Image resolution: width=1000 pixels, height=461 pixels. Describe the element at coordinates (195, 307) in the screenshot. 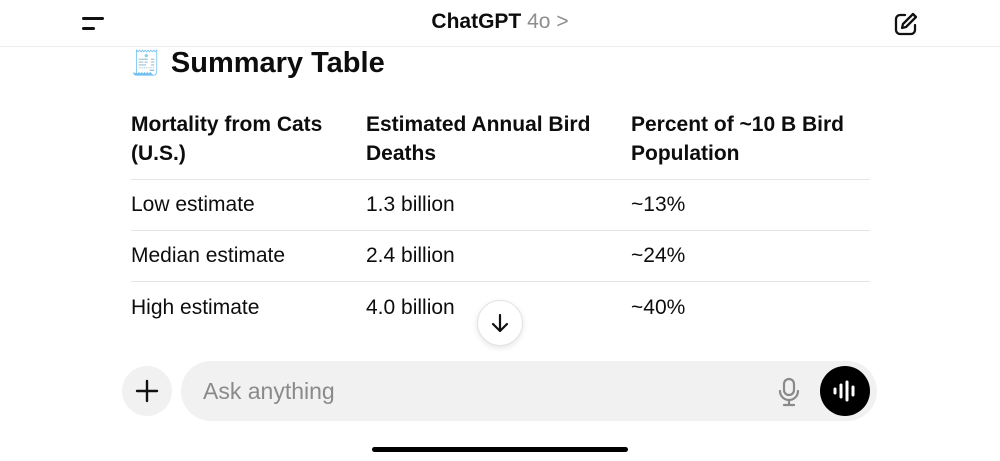

I see `table-cell: High estimate` at that location.